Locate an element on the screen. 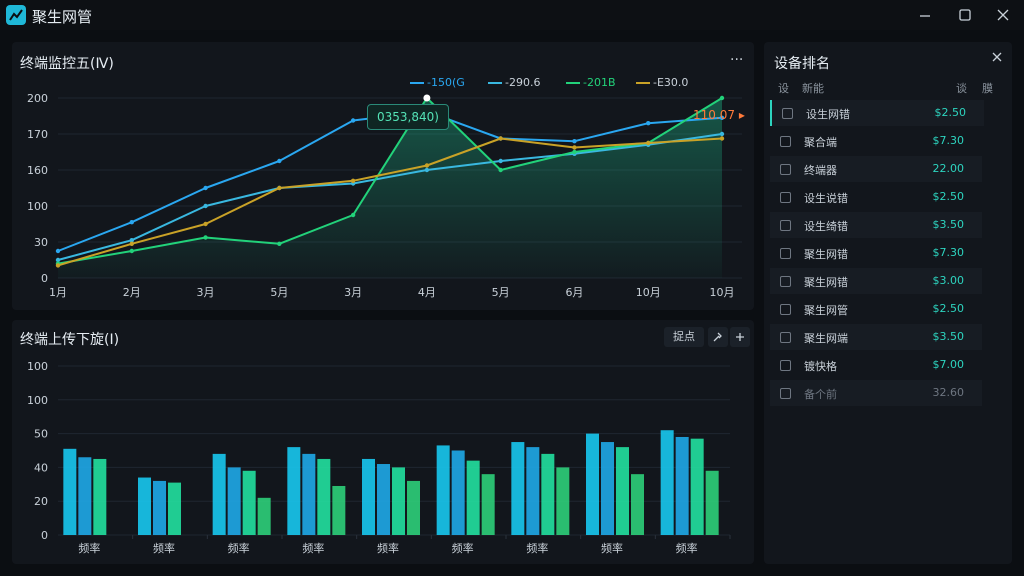 The height and width of the screenshot is (576, 1024). legend-item: -290.6 is located at coordinates (514, 82).